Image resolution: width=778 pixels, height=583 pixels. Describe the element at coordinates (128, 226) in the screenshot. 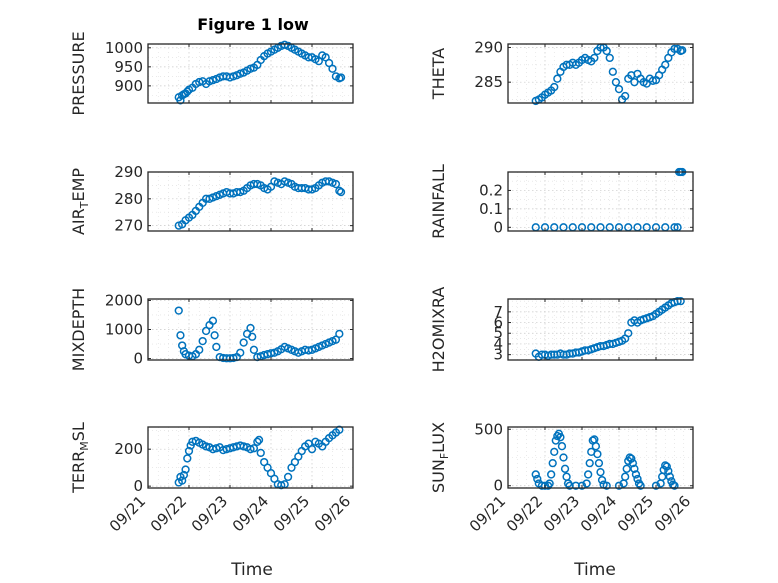

I see `y-tick-label: 270` at that location.